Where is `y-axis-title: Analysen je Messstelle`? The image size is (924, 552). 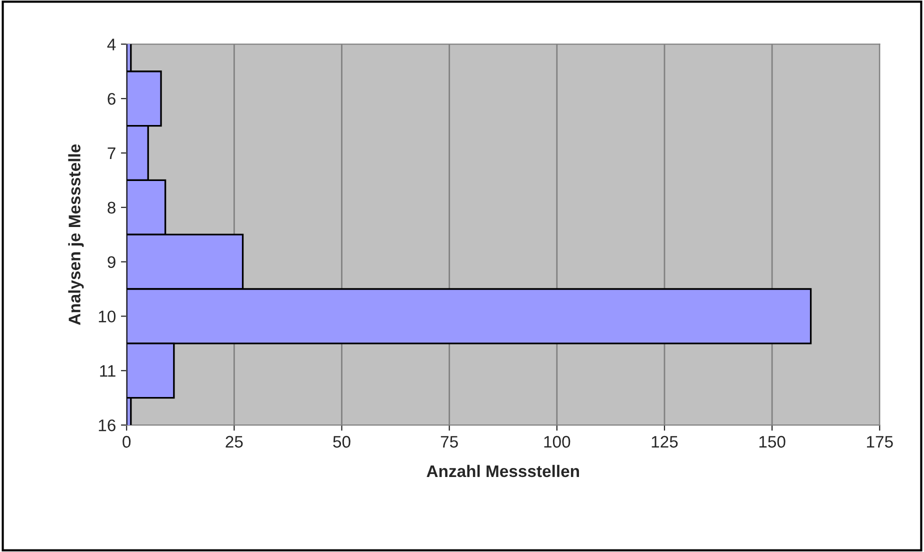 y-axis-title: Analysen je Messstelle is located at coordinates (76, 234).